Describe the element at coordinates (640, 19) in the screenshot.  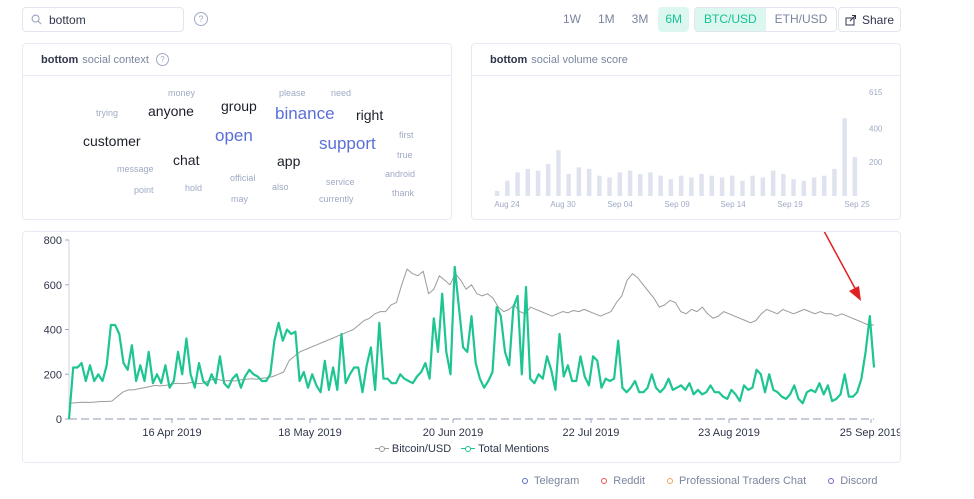
I see `range-tab-3m: 3M` at that location.